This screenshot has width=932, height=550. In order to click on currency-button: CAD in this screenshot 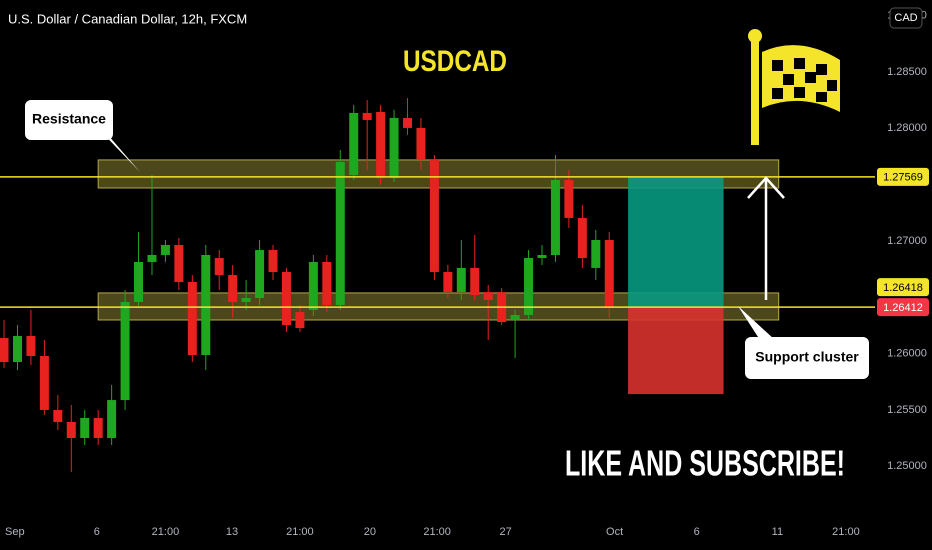, I will do `click(906, 18)`.